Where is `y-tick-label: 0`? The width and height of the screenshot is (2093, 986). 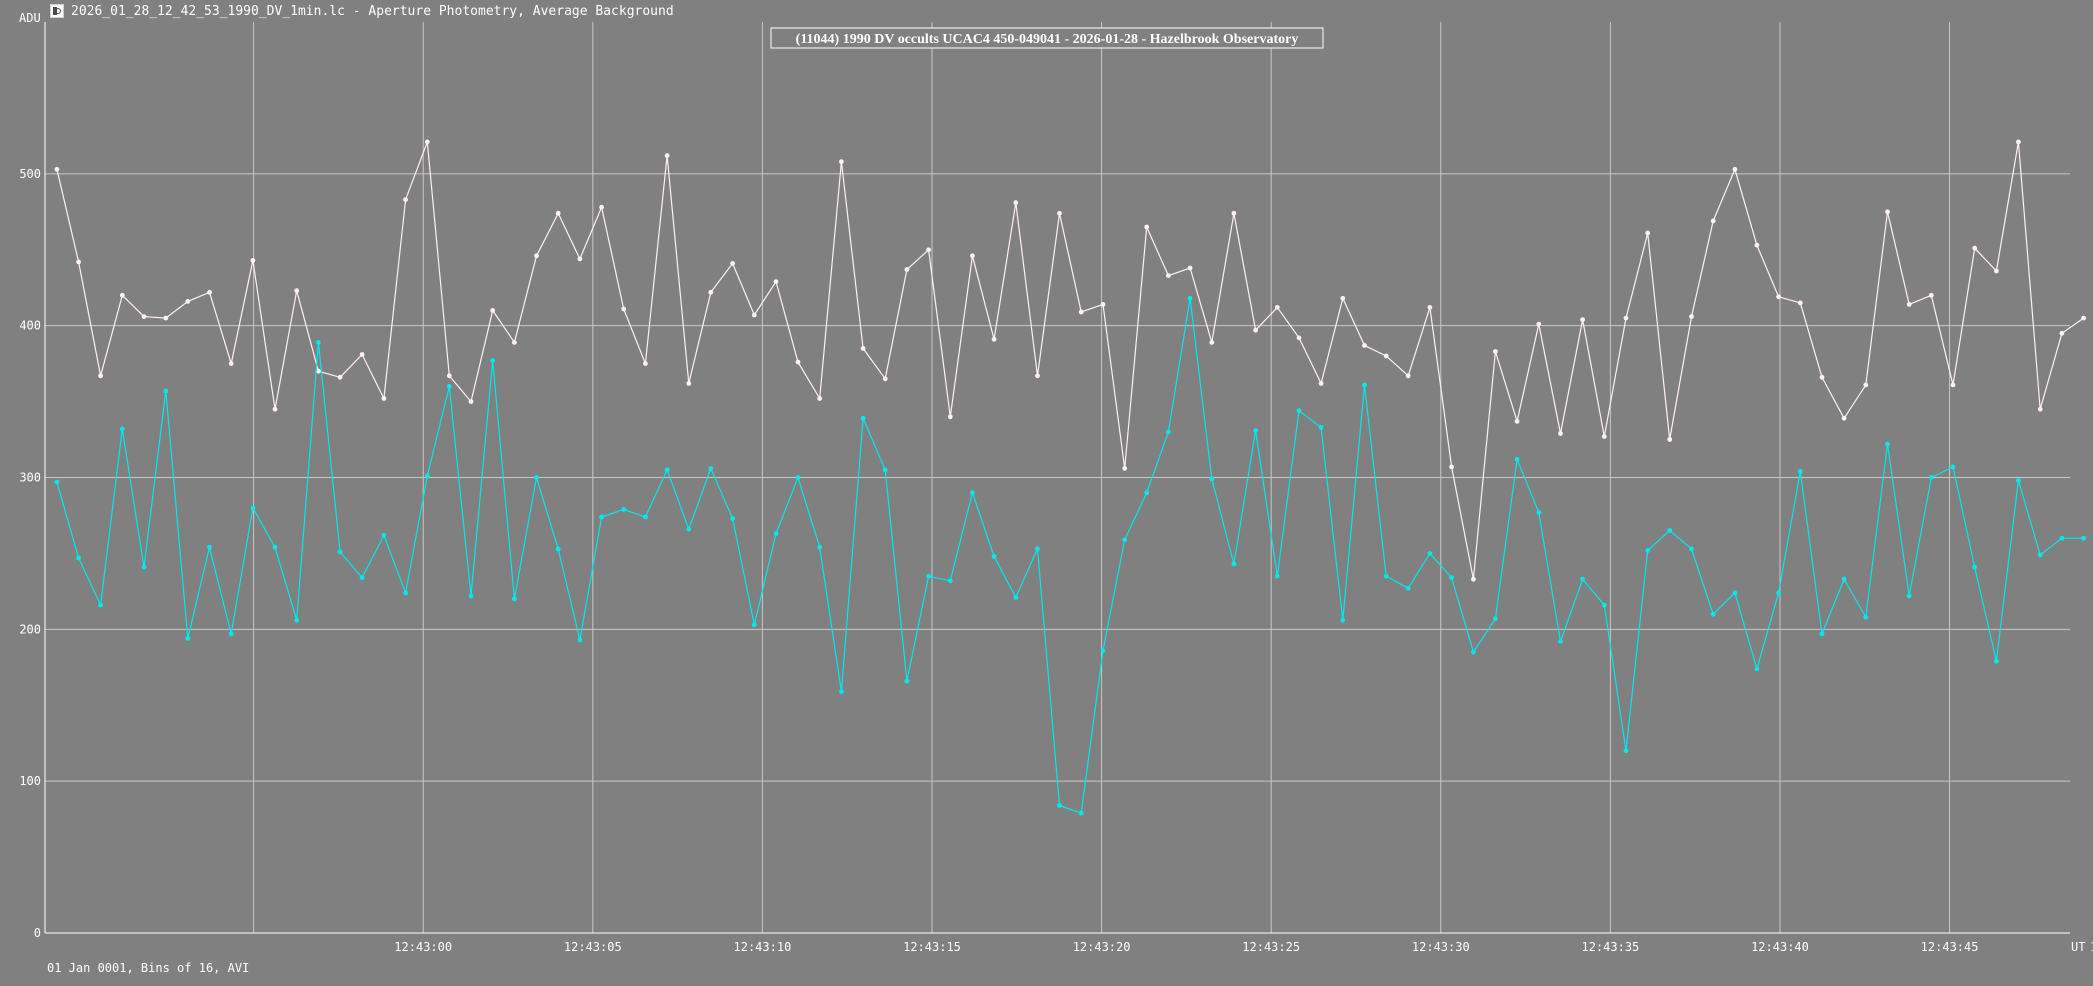 y-tick-label: 0 is located at coordinates (37, 933).